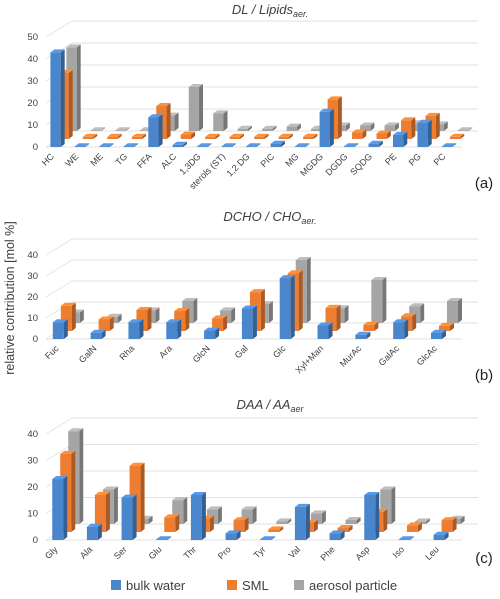 This screenshot has width=500, height=599. What do you see at coordinates (102, 511) in the screenshot?
I see `bar-Ala-SML` at bounding box center [102, 511].